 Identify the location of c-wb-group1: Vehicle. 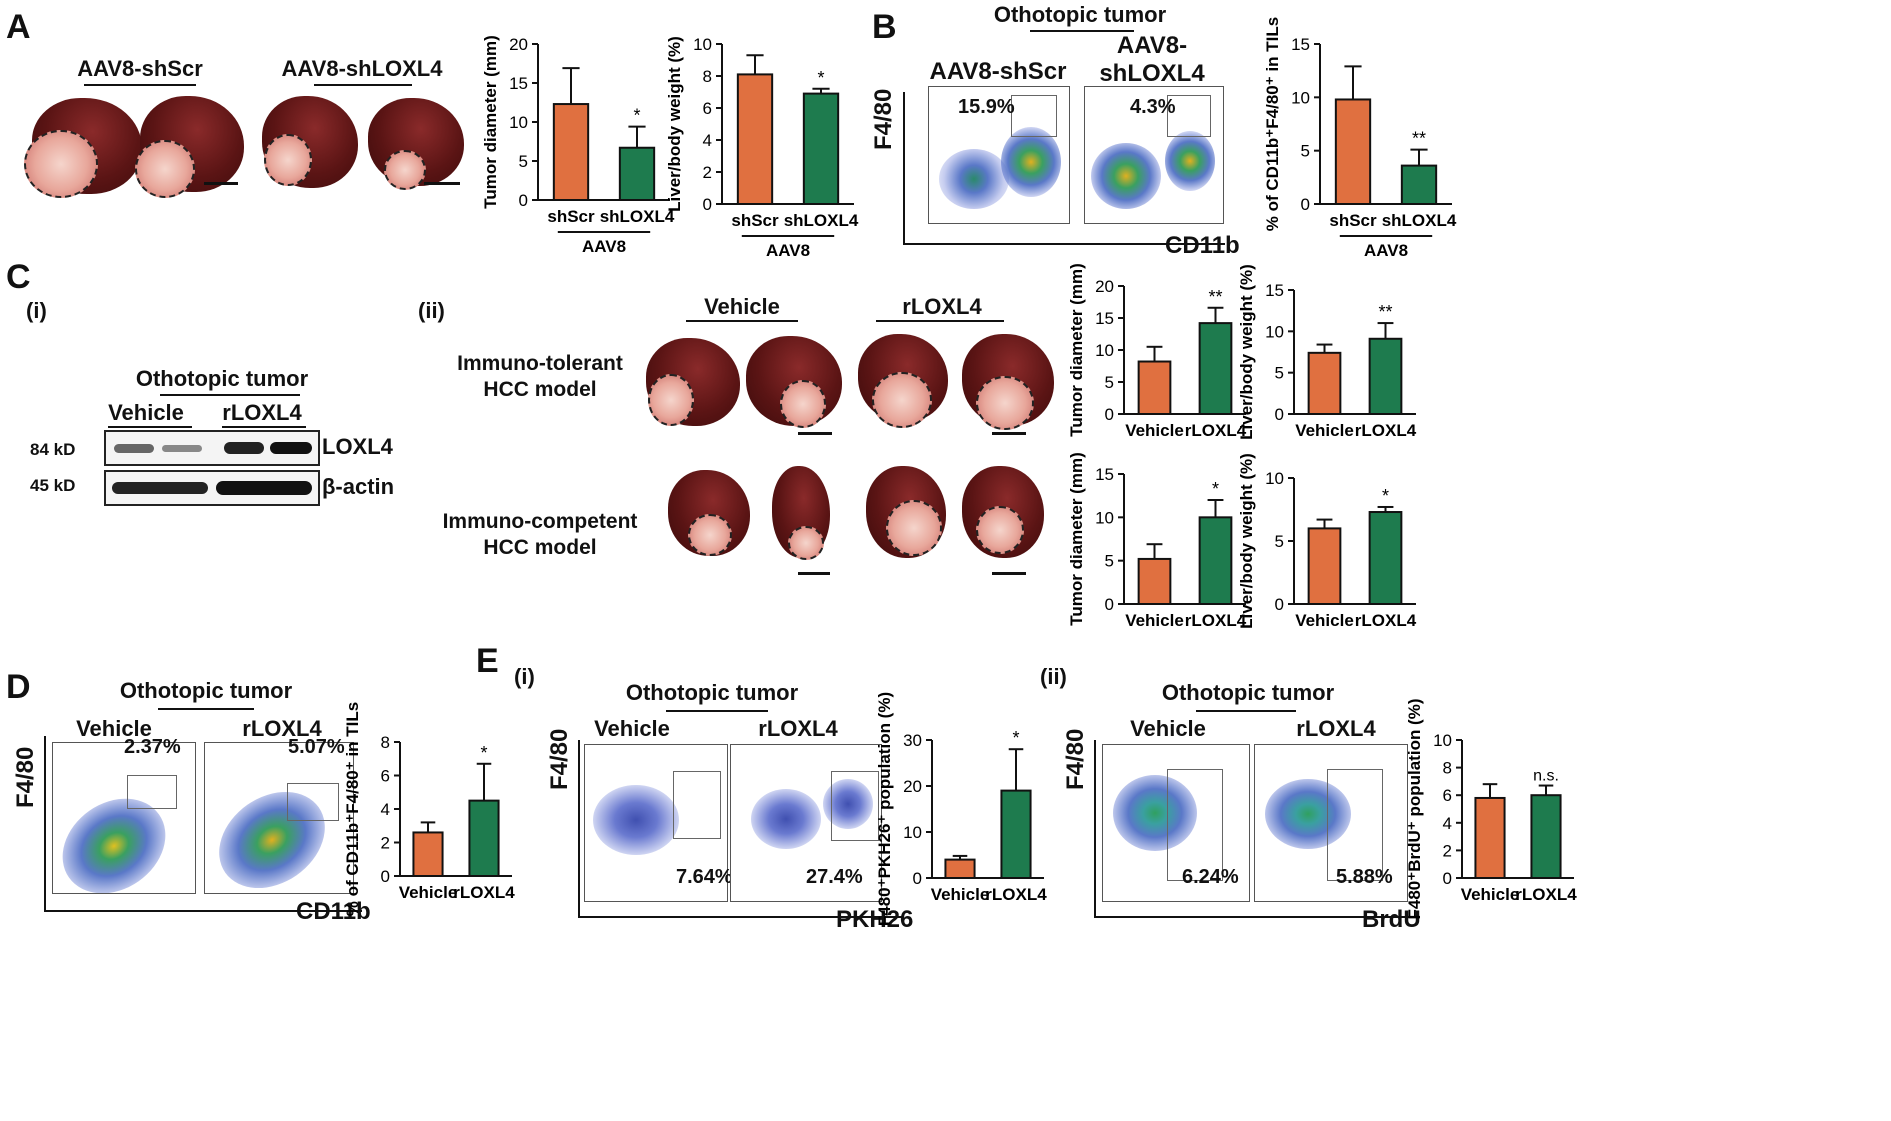
(146, 412).